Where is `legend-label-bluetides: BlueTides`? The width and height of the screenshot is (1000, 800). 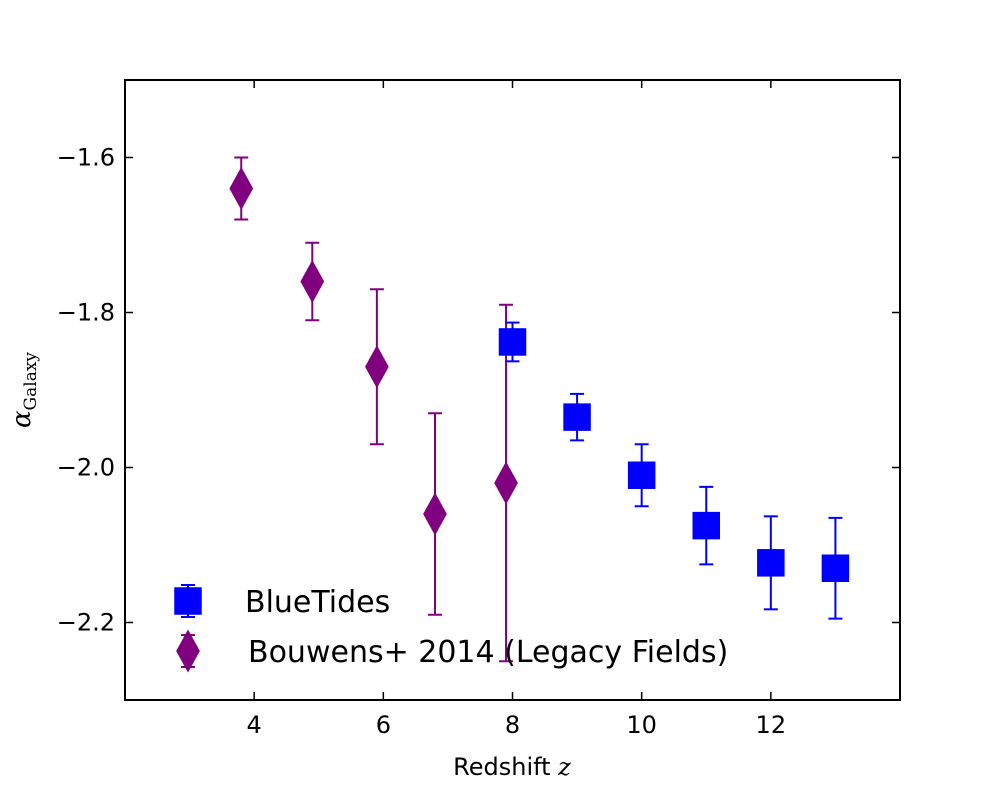 legend-label-bluetides: BlueTides is located at coordinates (317, 602).